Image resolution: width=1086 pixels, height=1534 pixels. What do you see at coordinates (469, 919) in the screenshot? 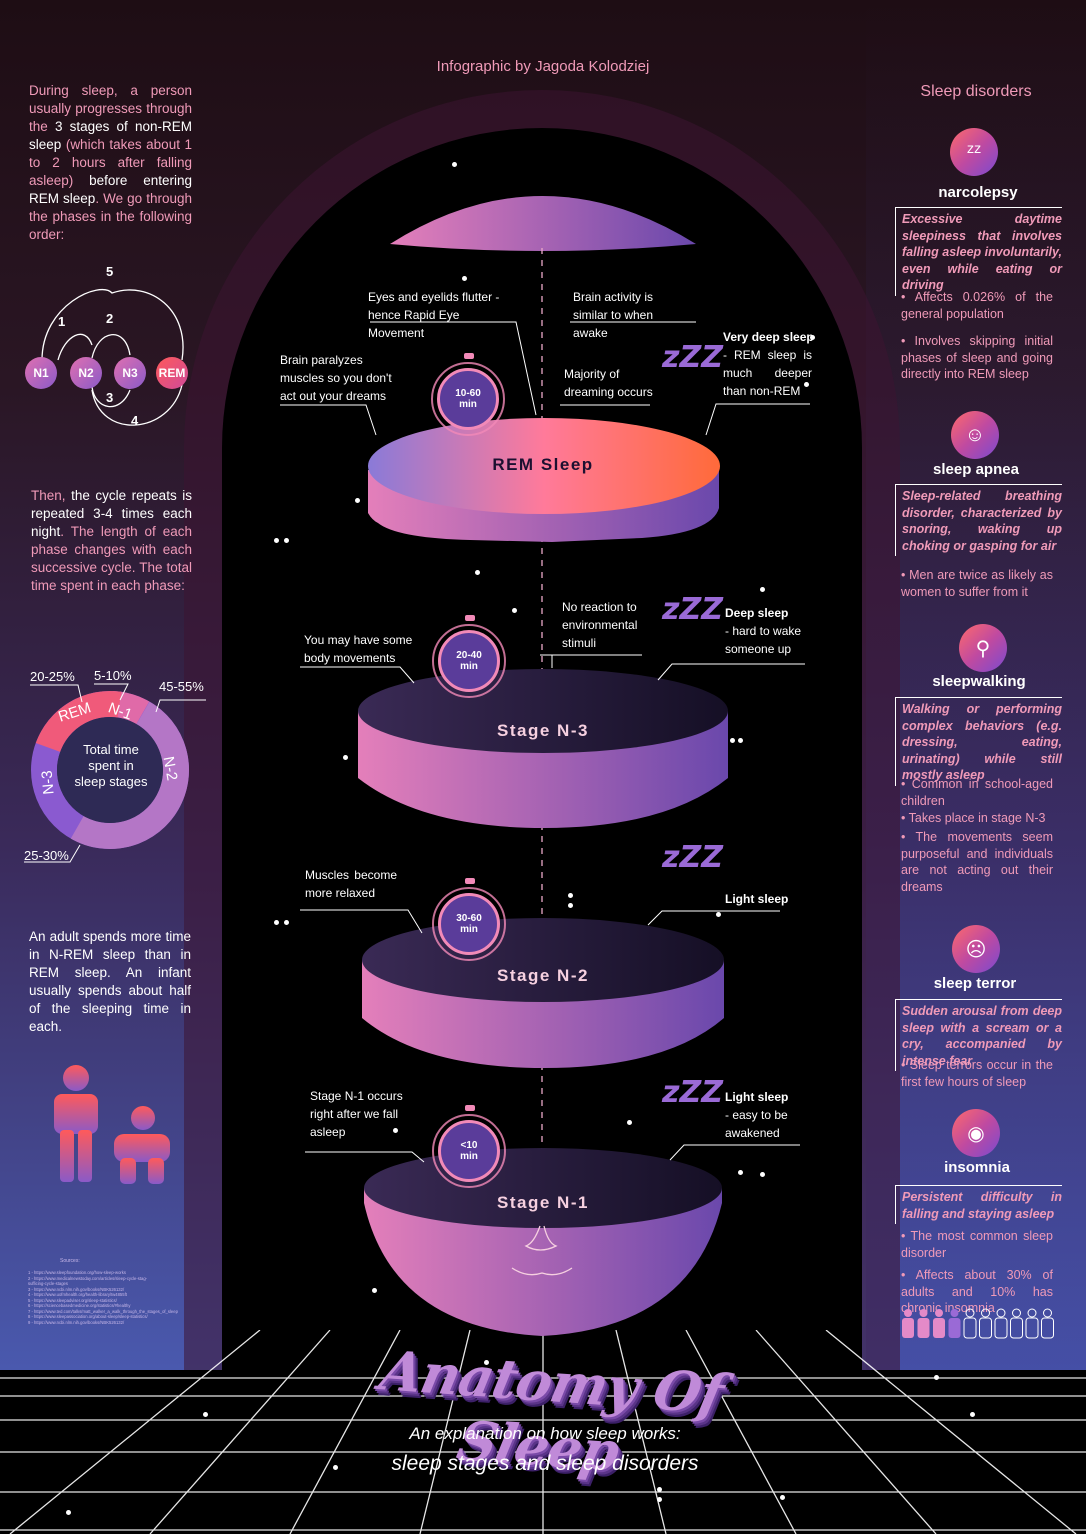
I see `timer-icon-n2: 30-60 min` at bounding box center [469, 919].